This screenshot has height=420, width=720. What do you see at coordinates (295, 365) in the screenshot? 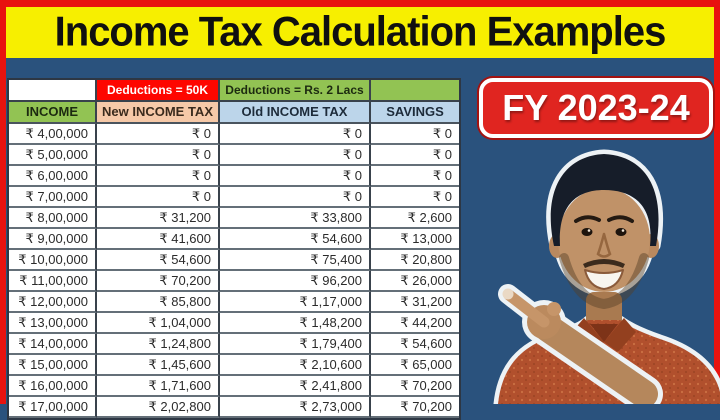
I see `table-cell: ₹ 2,10,600` at bounding box center [295, 365].